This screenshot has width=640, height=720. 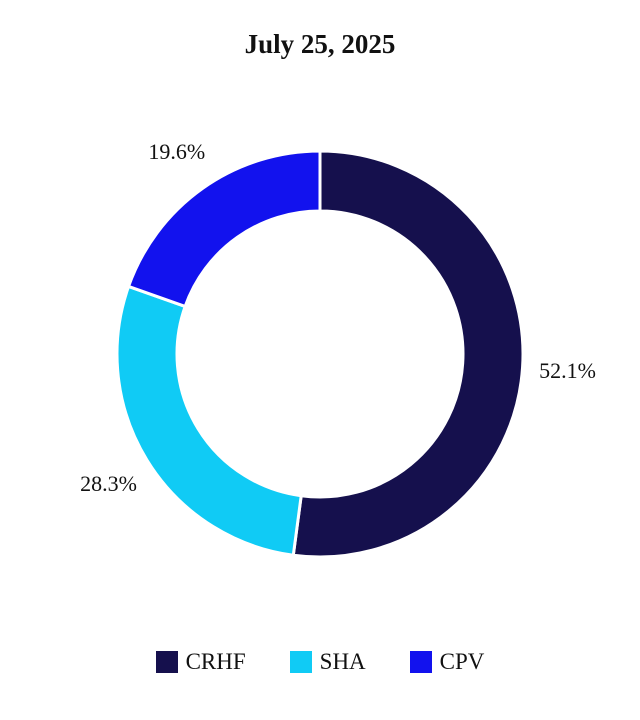 What do you see at coordinates (176, 151) in the screenshot?
I see `slice-label-cpv: 19.6%` at bounding box center [176, 151].